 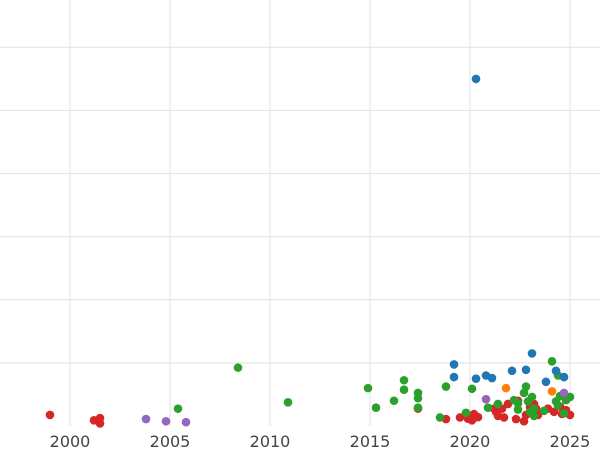 I want to click on x-tick-label: 2010, so click(x=270, y=441).